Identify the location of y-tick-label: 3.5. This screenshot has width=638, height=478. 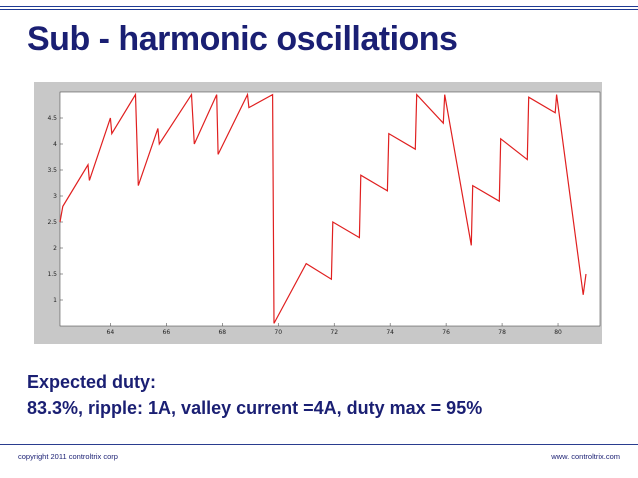
(52, 170).